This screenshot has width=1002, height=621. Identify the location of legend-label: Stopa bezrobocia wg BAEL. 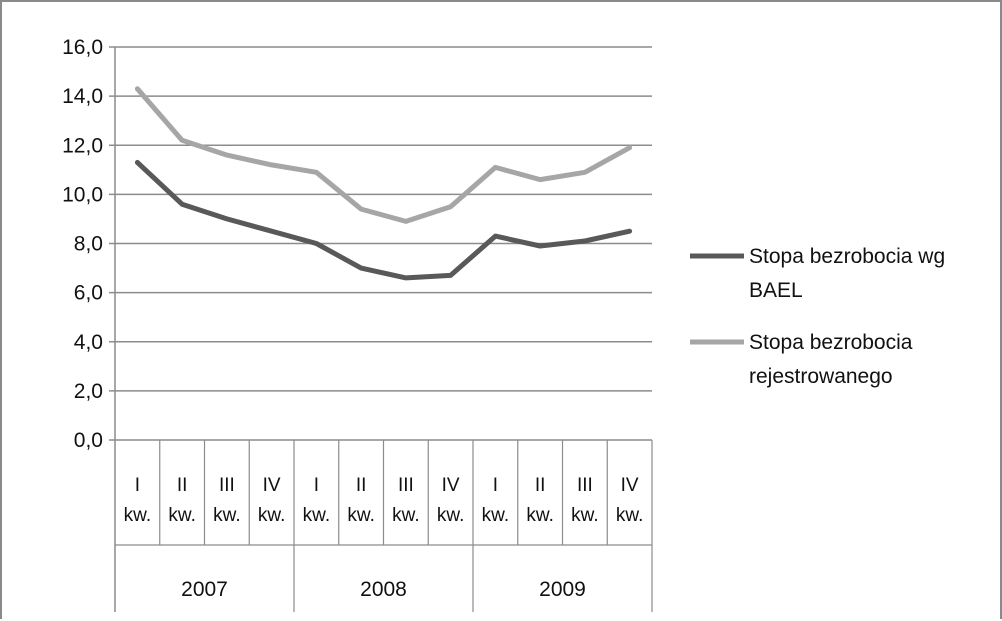
(847, 273).